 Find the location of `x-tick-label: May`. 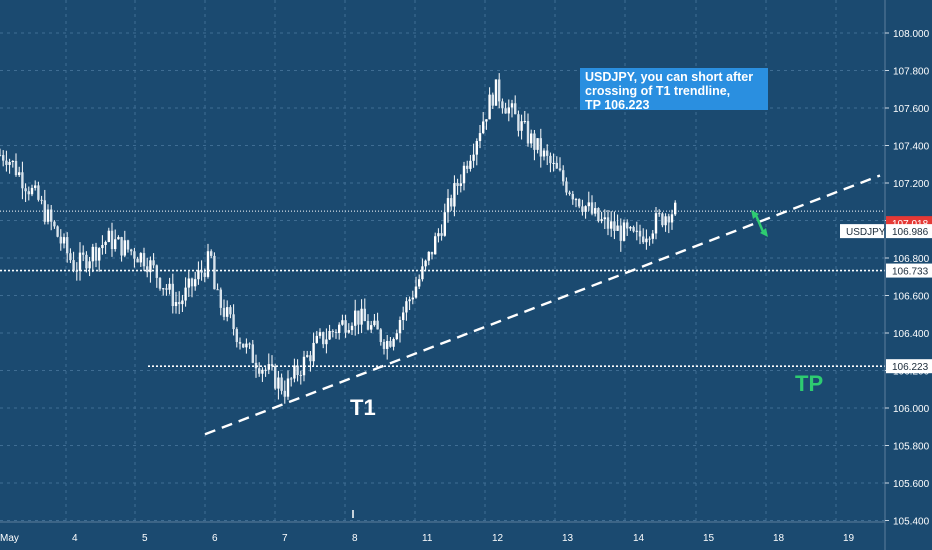

x-tick-label: May is located at coordinates (9, 538).